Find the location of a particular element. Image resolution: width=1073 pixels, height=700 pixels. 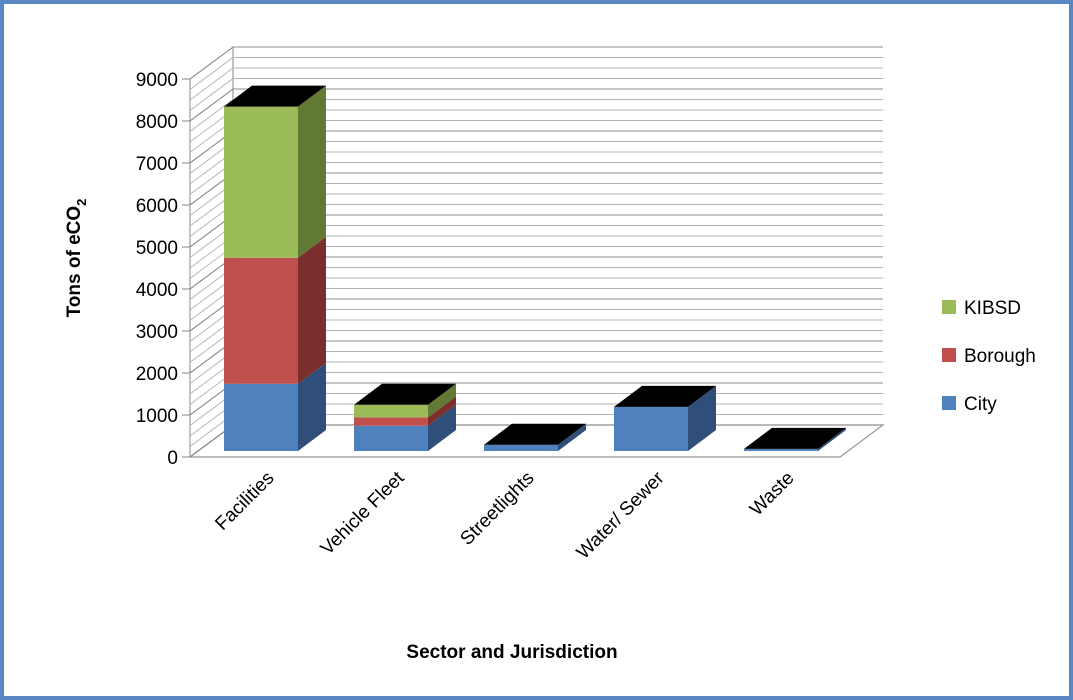

y-axis-title: Tons of eCO2 is located at coordinates (76, 258).